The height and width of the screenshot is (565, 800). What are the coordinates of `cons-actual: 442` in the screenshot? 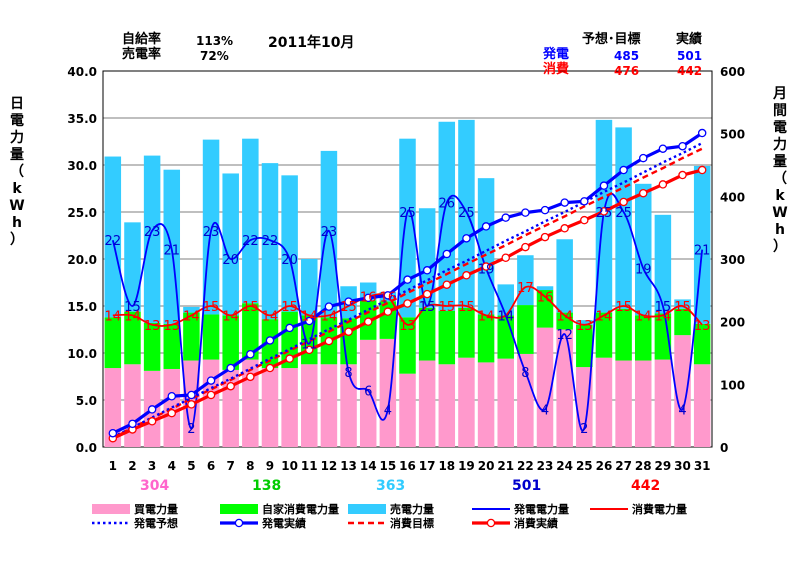 It's located at (690, 71).